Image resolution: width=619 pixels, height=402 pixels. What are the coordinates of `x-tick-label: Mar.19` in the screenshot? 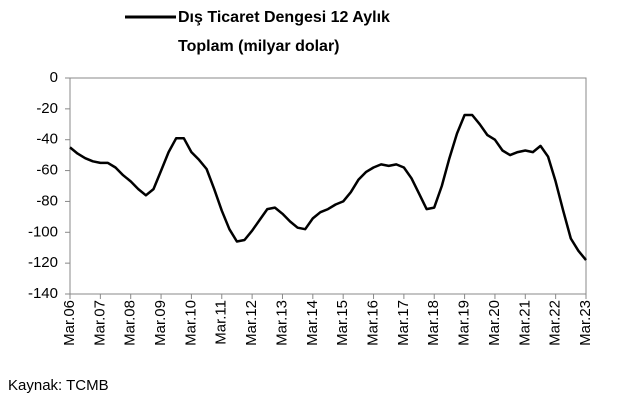 It's located at (464, 323).